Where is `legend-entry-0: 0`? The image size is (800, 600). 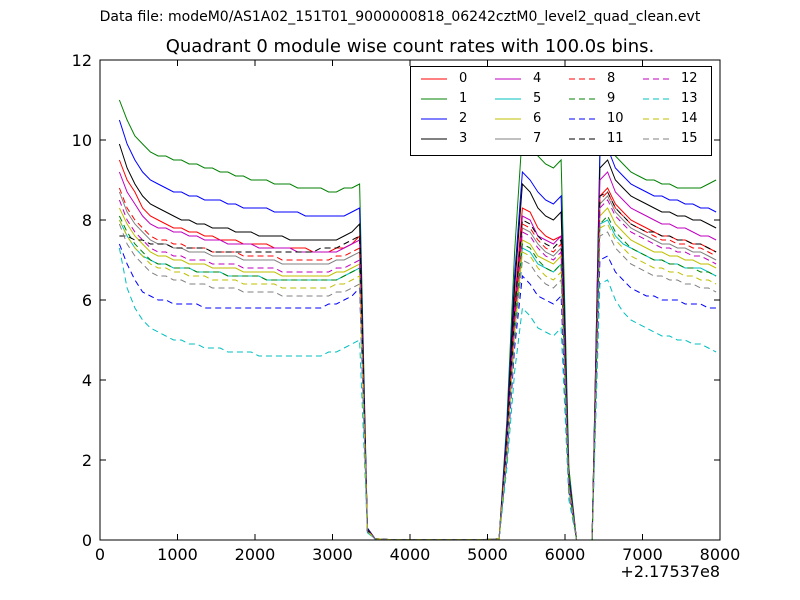
legend-entry-0: 0 is located at coordinates (459, 79).